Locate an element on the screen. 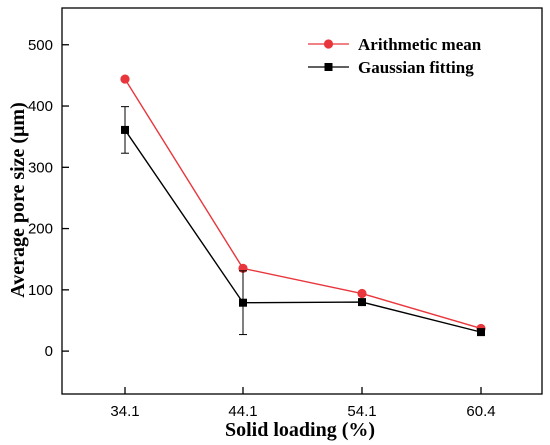 The width and height of the screenshot is (550, 445). x-axis-title: Solid loading (%) is located at coordinates (300, 430).